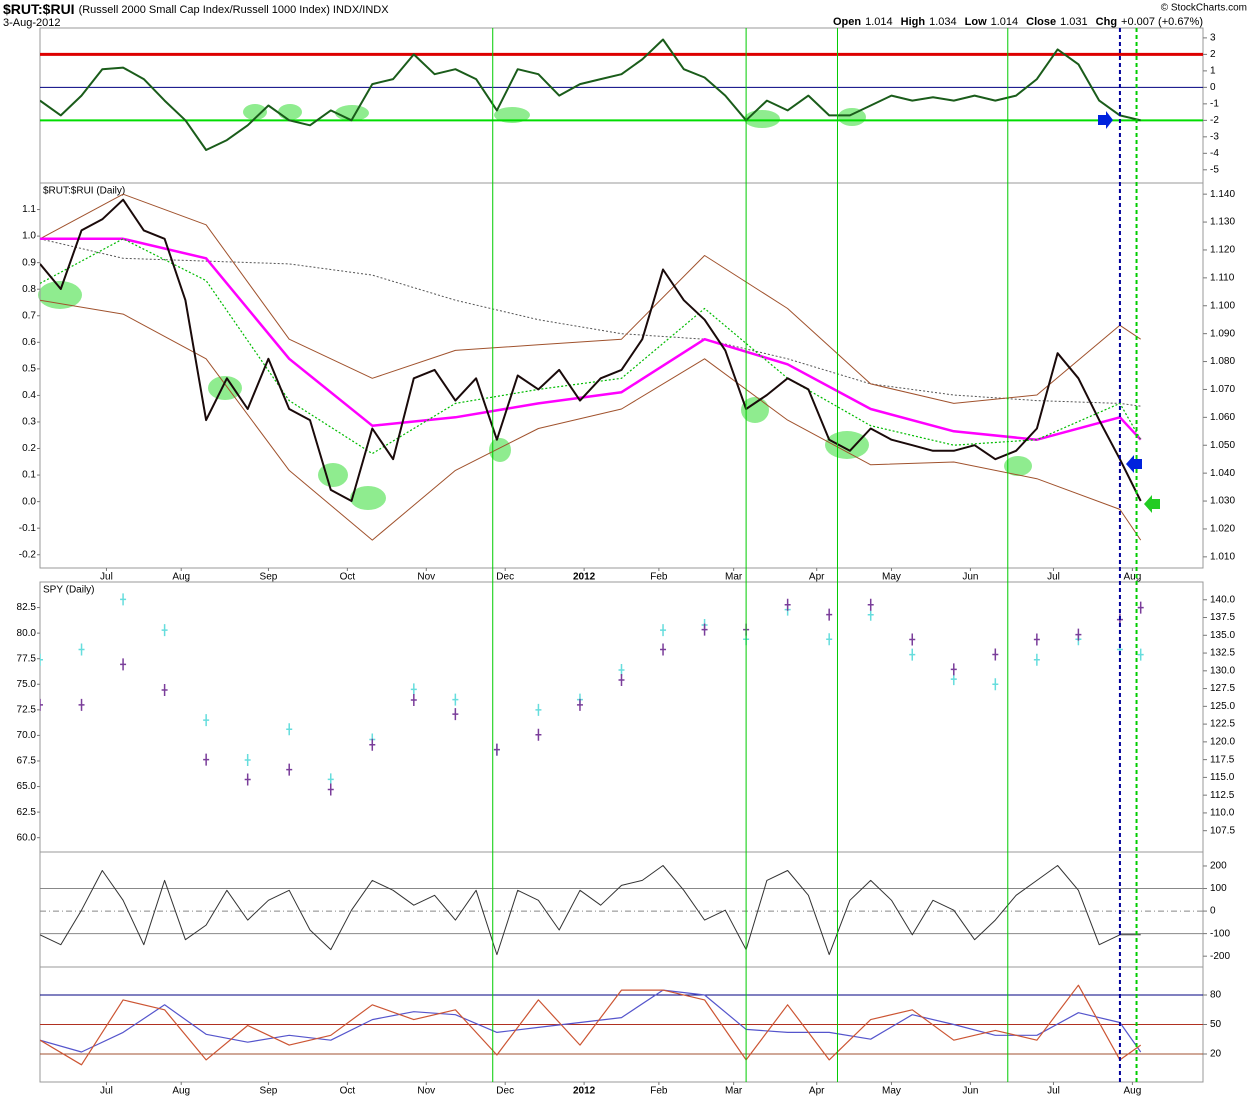  What do you see at coordinates (29, 448) in the screenshot?
I see `y2-tick-label: 0.2` at bounding box center [29, 448].